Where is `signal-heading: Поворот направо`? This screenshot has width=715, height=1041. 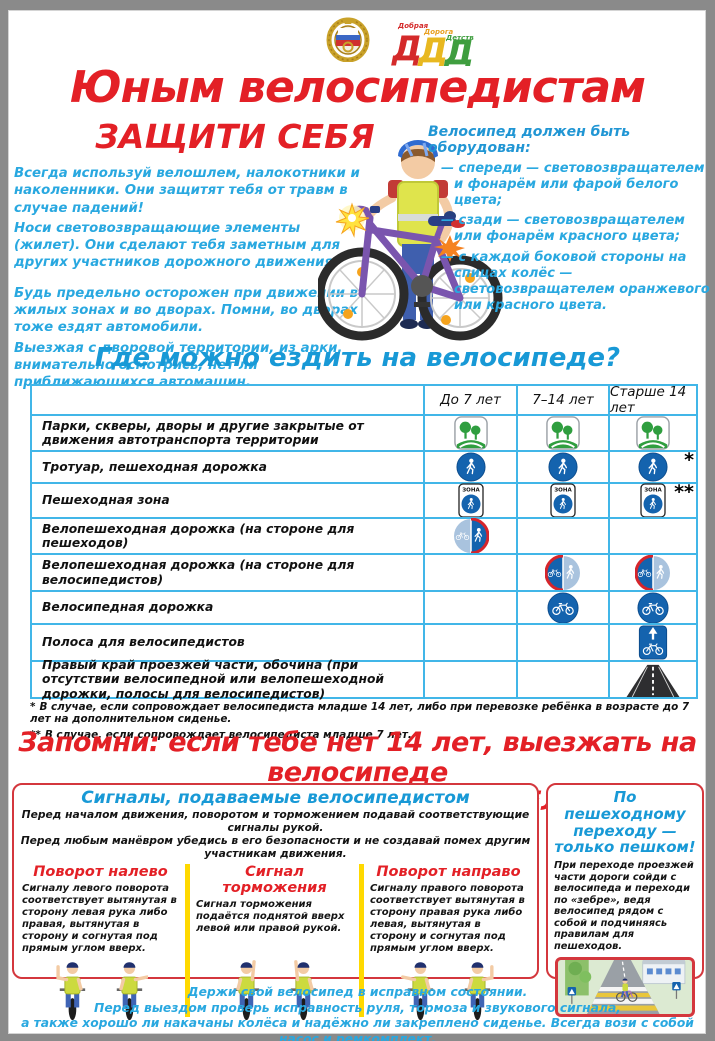
signal-heading: Поворот направо is located at coordinates (448, 872).